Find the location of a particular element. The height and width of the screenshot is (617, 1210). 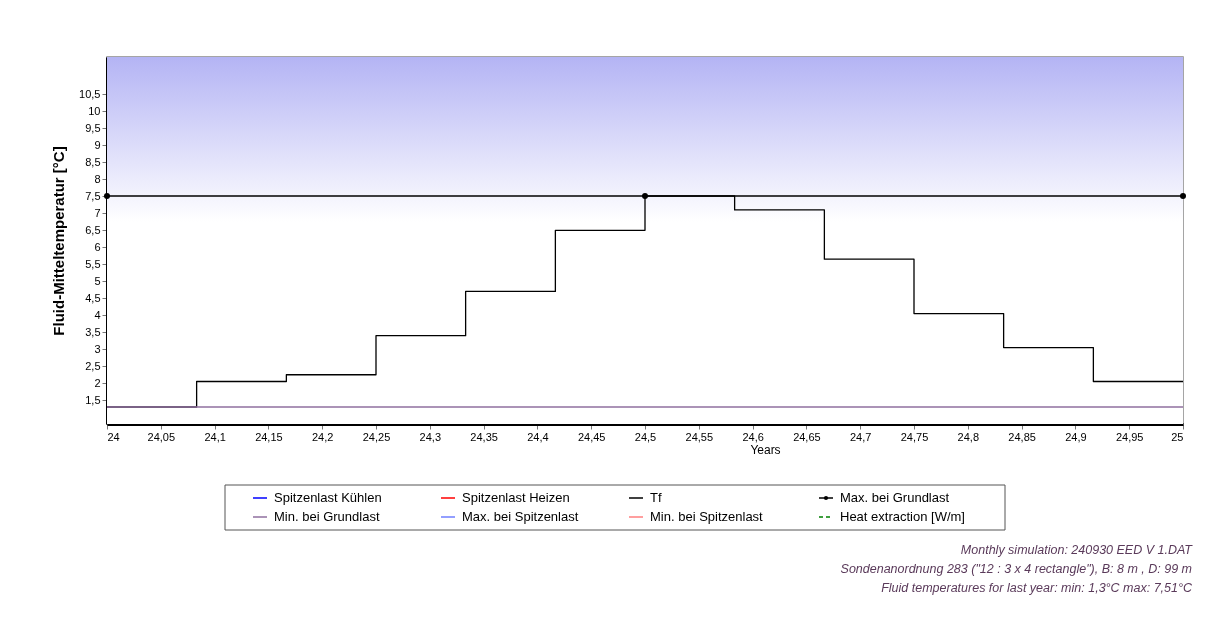

y-tick-label: 8 is located at coordinates (97, 178).